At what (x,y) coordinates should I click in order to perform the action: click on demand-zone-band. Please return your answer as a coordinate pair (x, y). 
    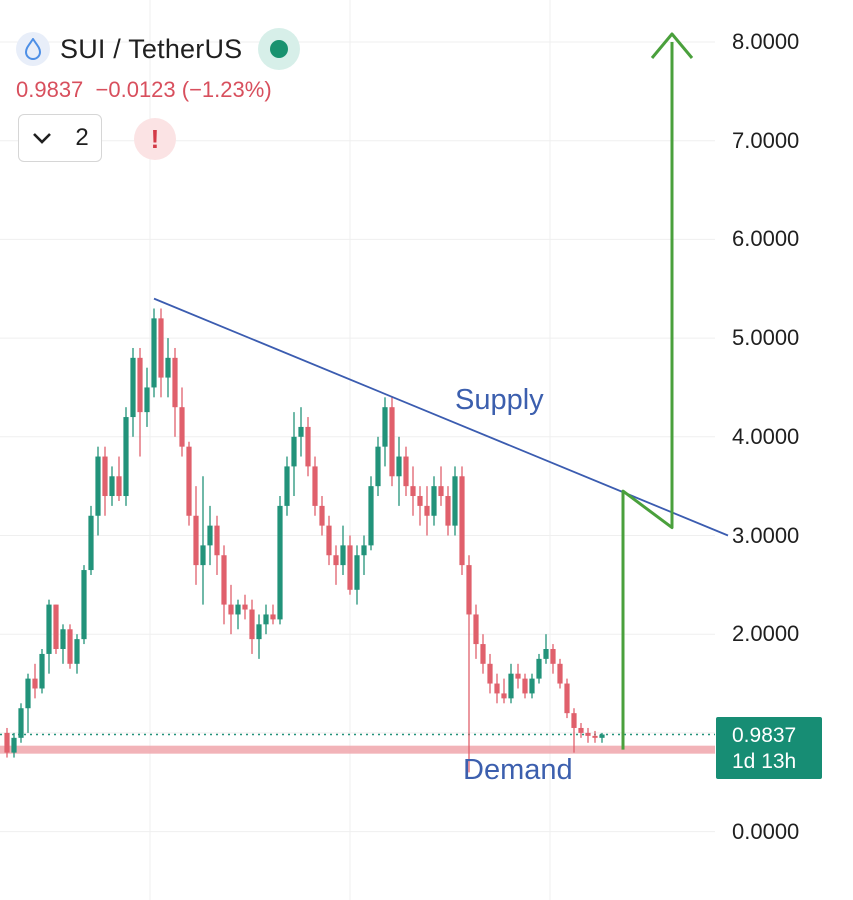
    Looking at the image, I should click on (357, 749).